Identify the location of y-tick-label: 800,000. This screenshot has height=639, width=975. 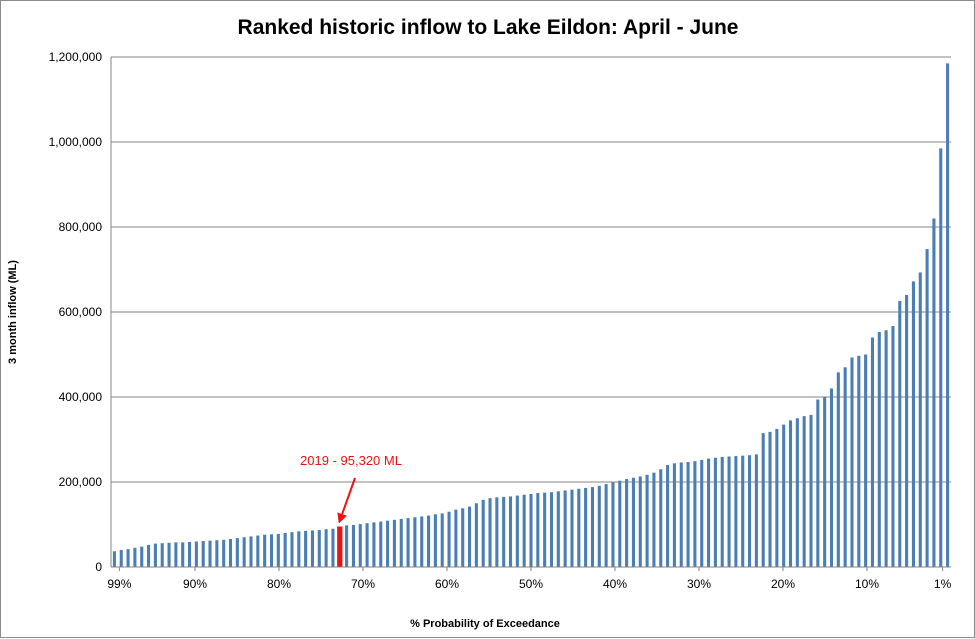
(81, 227).